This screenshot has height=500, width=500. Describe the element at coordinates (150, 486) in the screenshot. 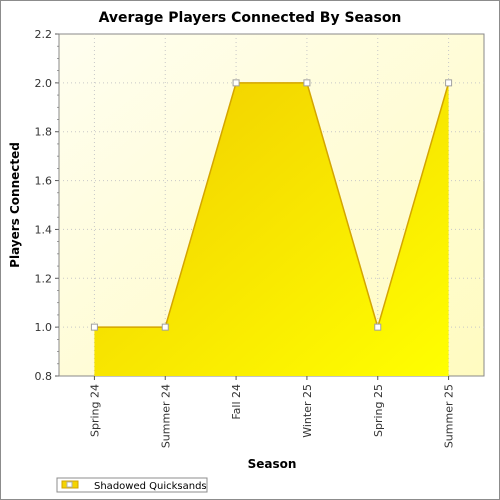

I see `legend-label: Shadowed Quicksands` at that location.